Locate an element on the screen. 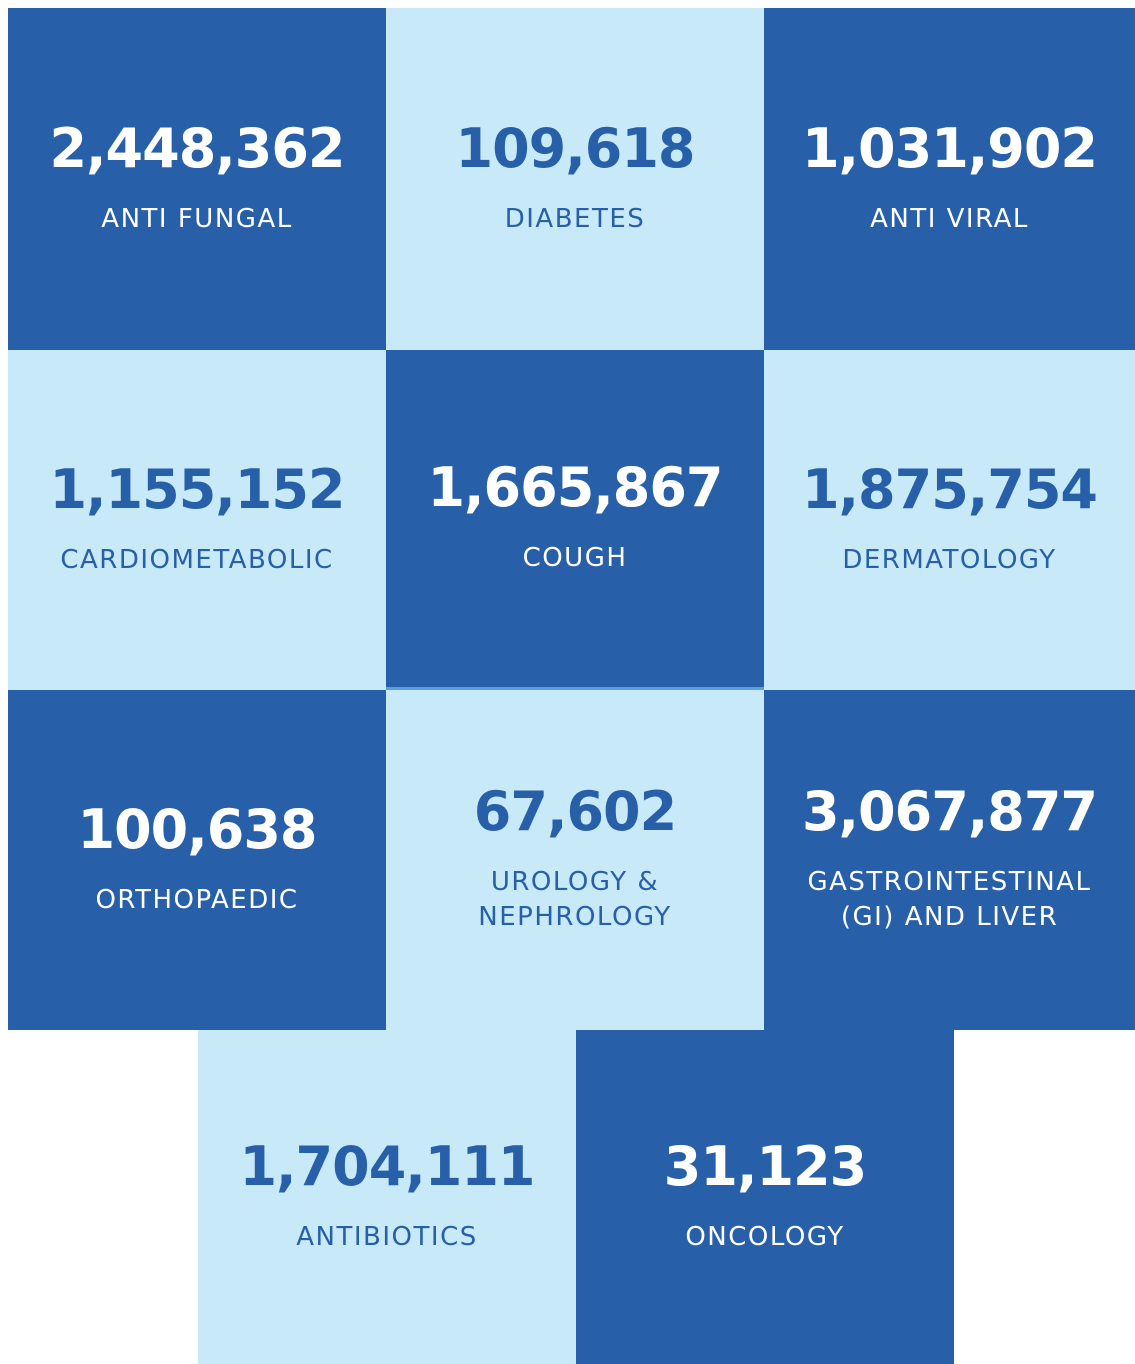 The image size is (1135, 1364). stat-tile: 31,123 ONCOLOGY is located at coordinates (765, 1197).